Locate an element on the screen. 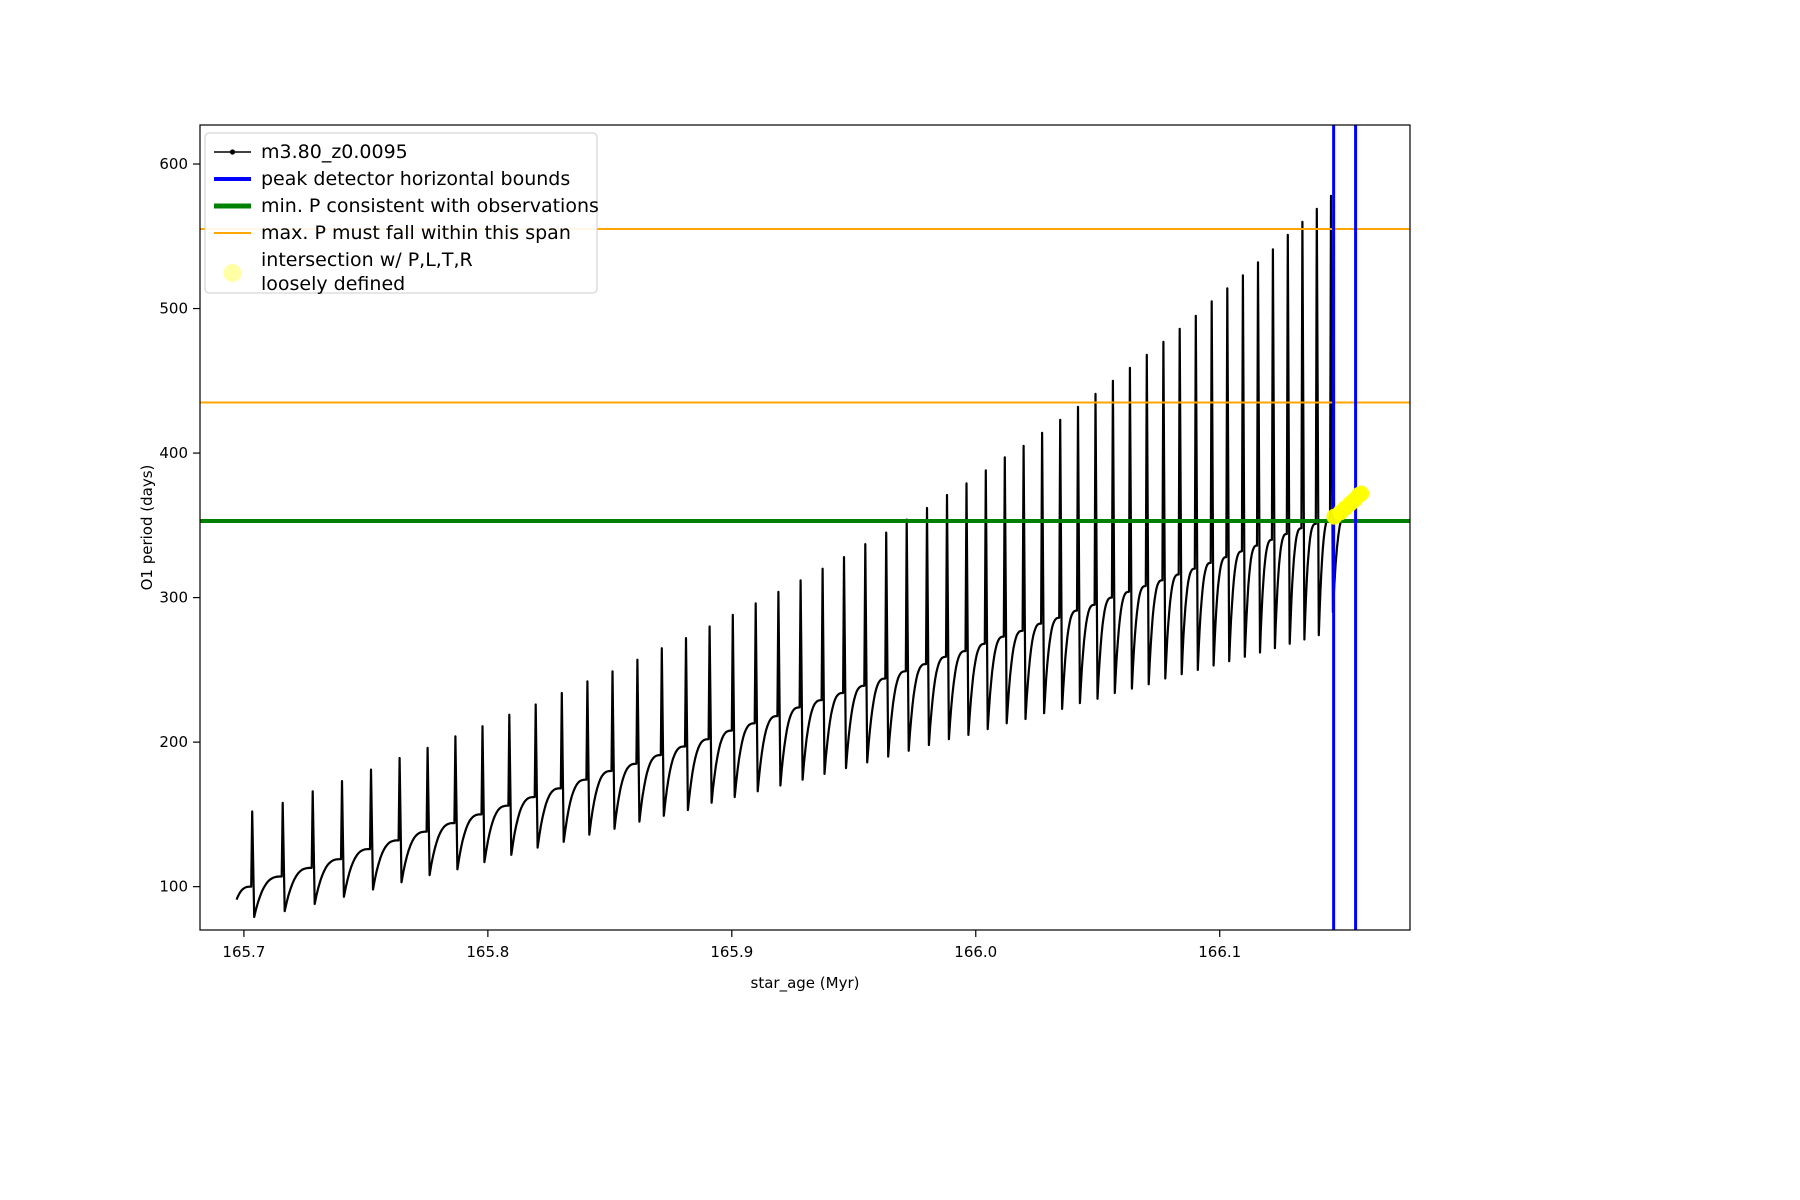 This screenshot has height=1200, width=1800. legend-marker-series is located at coordinates (232, 152).